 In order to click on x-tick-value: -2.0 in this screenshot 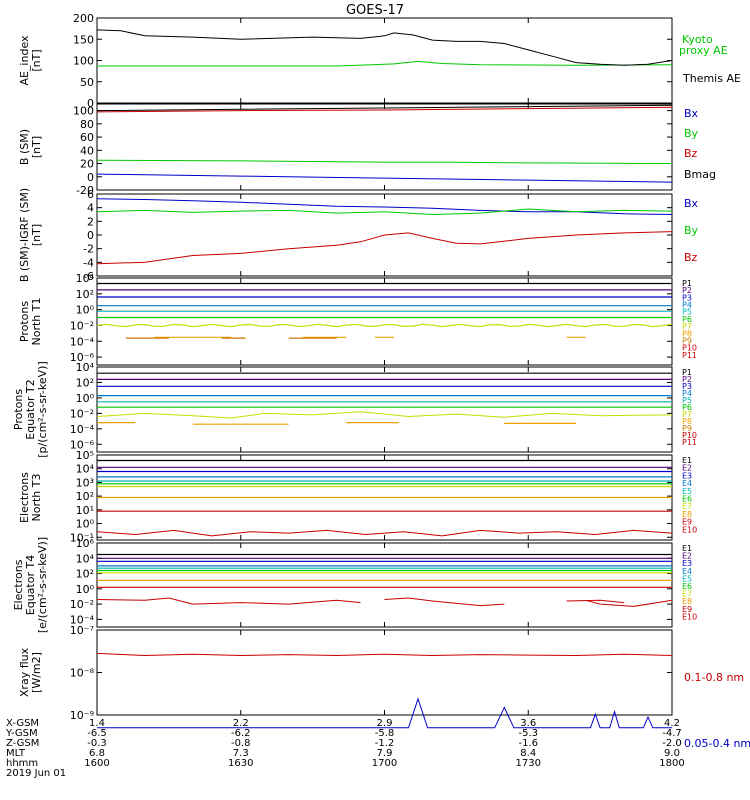, I will do `click(672, 743)`.